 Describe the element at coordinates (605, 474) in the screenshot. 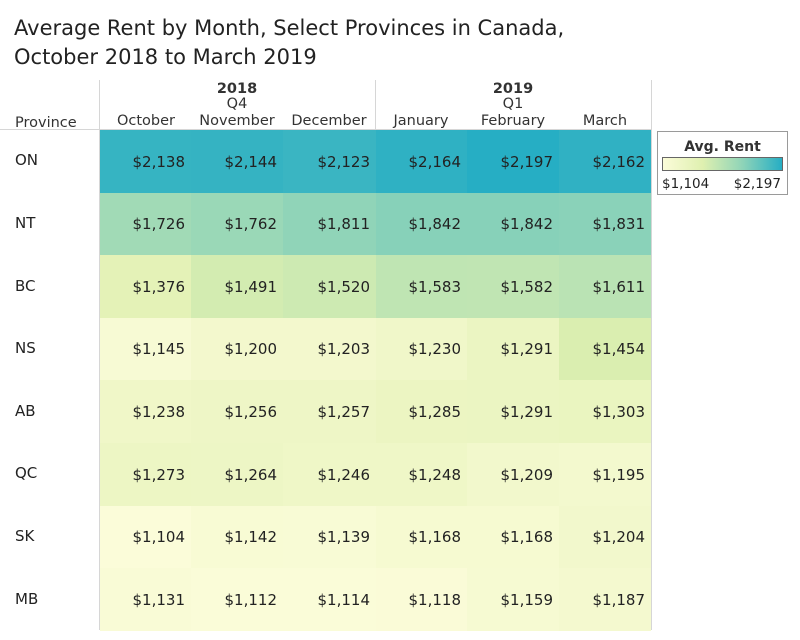

I see `heatmap-cell-qc-march: $1,195` at that location.